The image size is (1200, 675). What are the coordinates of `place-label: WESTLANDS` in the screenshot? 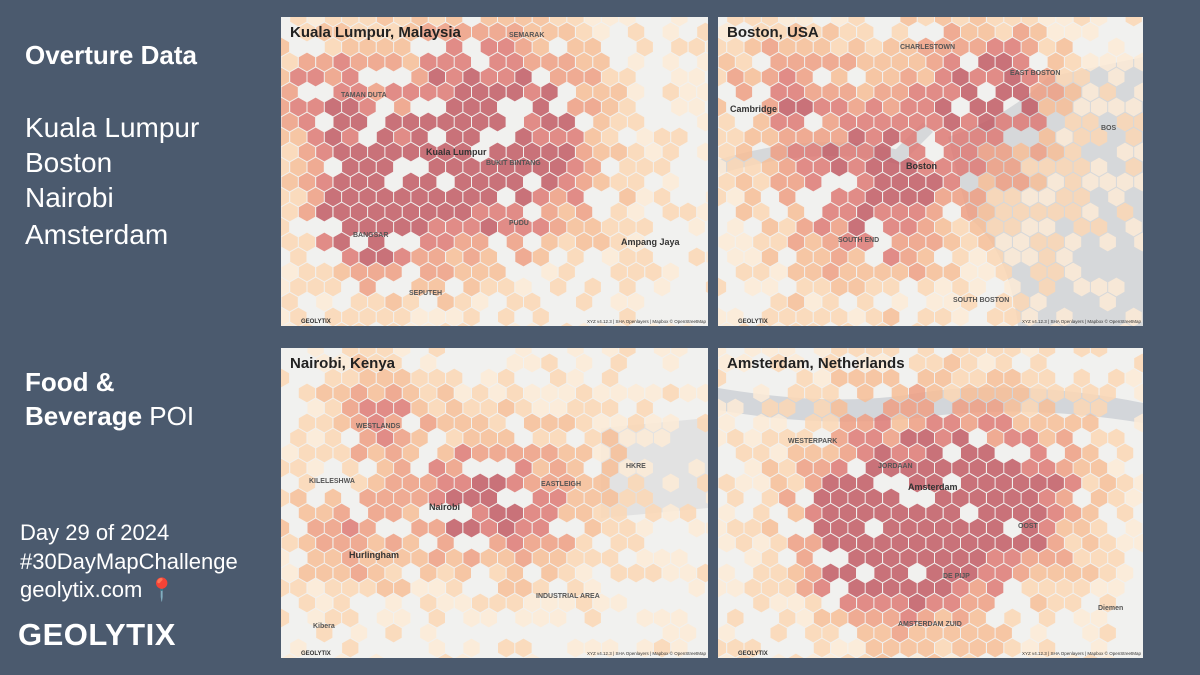 It's located at (378, 426).